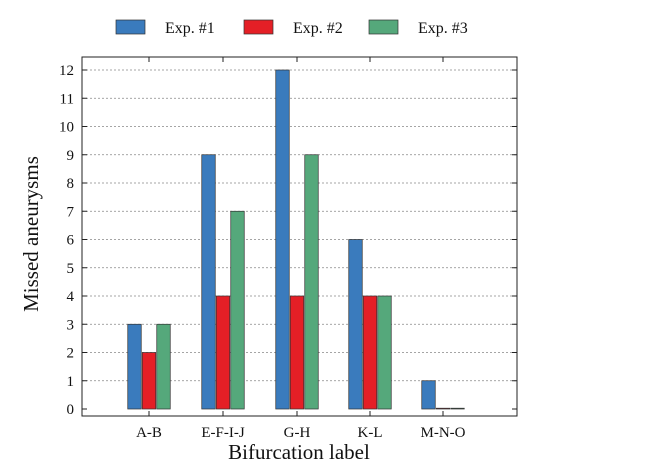  Describe the element at coordinates (208, 282) in the screenshot. I see `bar-exp1-e-f-i-j` at that location.